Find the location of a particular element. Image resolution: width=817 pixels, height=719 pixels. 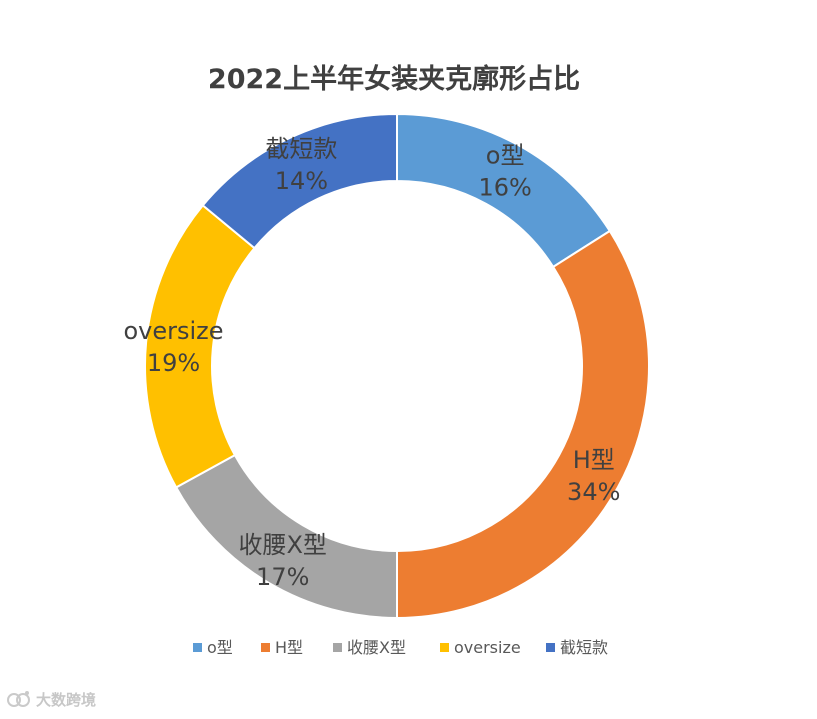

slice-category-label: H型 is located at coordinates (594, 460).